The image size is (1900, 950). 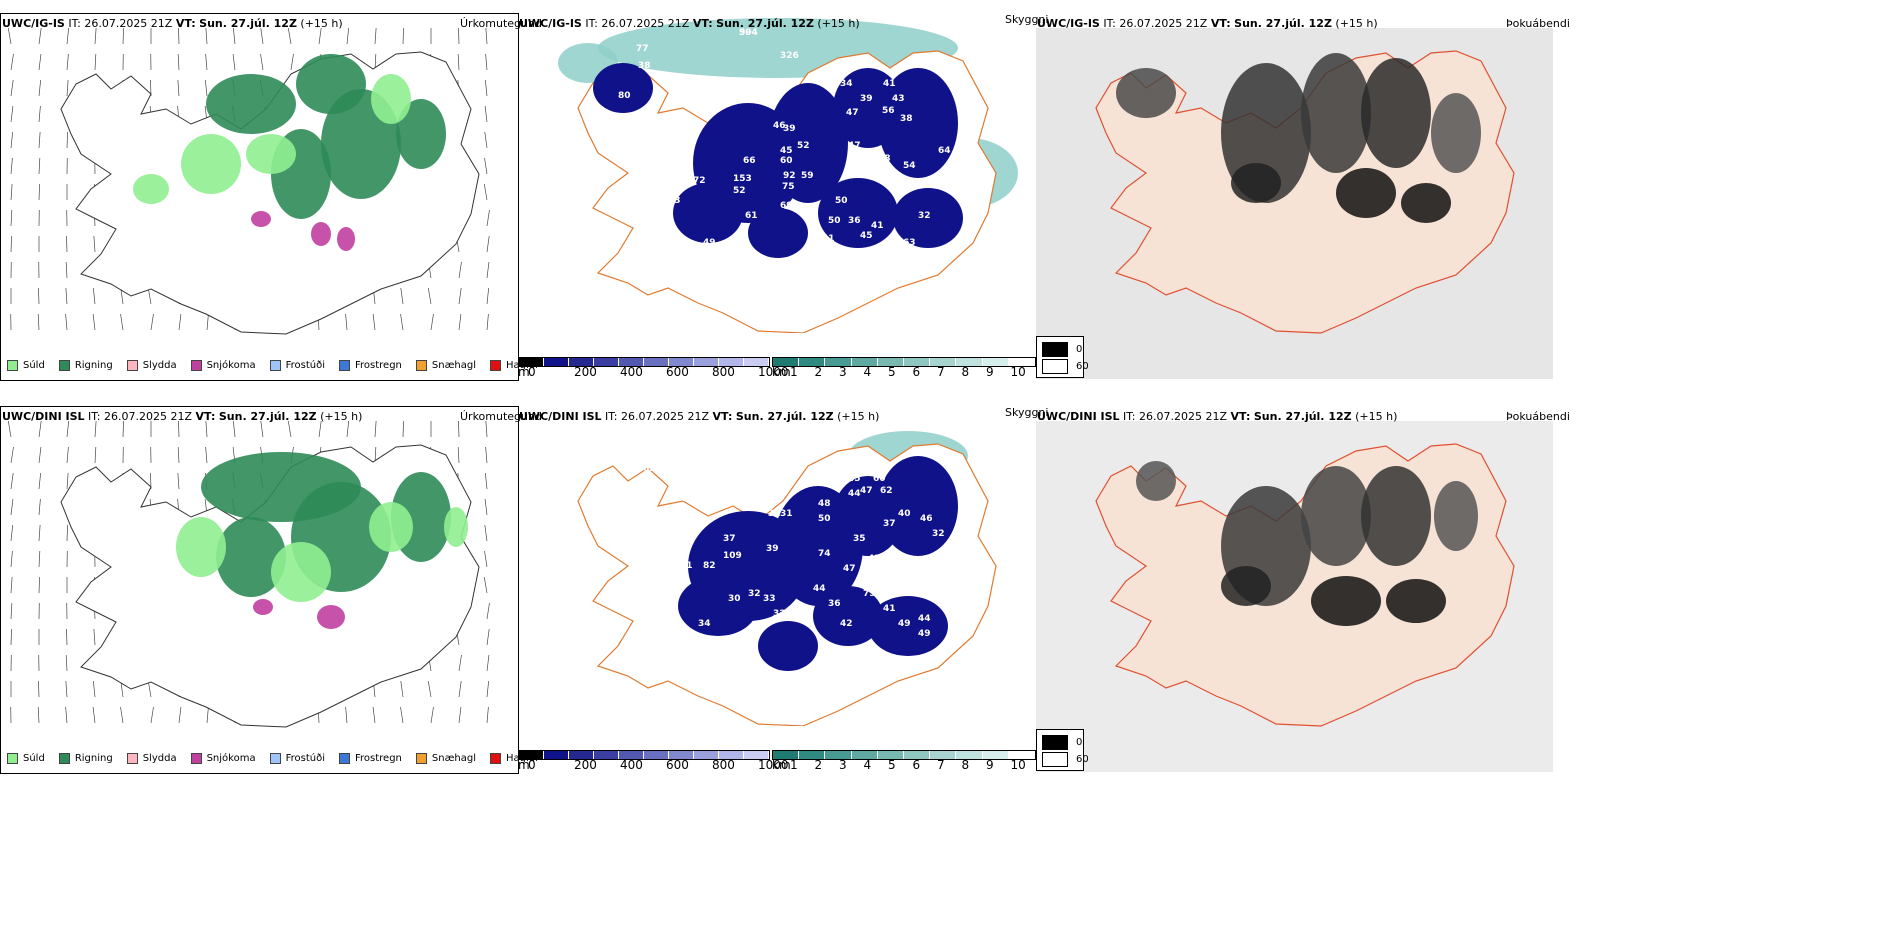 What do you see at coordinates (649, 559) in the screenshot?
I see `cloudbase-label: 52` at bounding box center [649, 559].